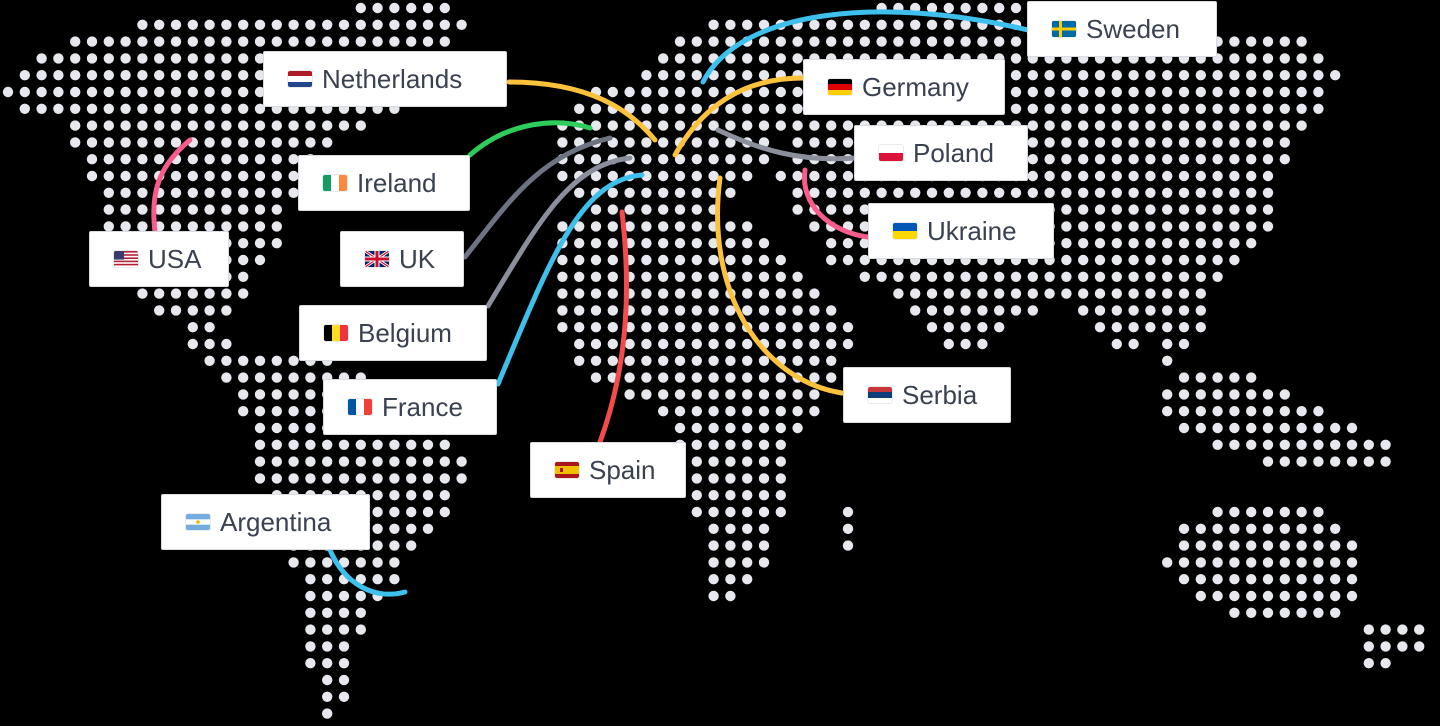 The width and height of the screenshot is (1440, 726). What do you see at coordinates (961, 231) in the screenshot?
I see `country-label-ukraine: Ukraine` at bounding box center [961, 231].